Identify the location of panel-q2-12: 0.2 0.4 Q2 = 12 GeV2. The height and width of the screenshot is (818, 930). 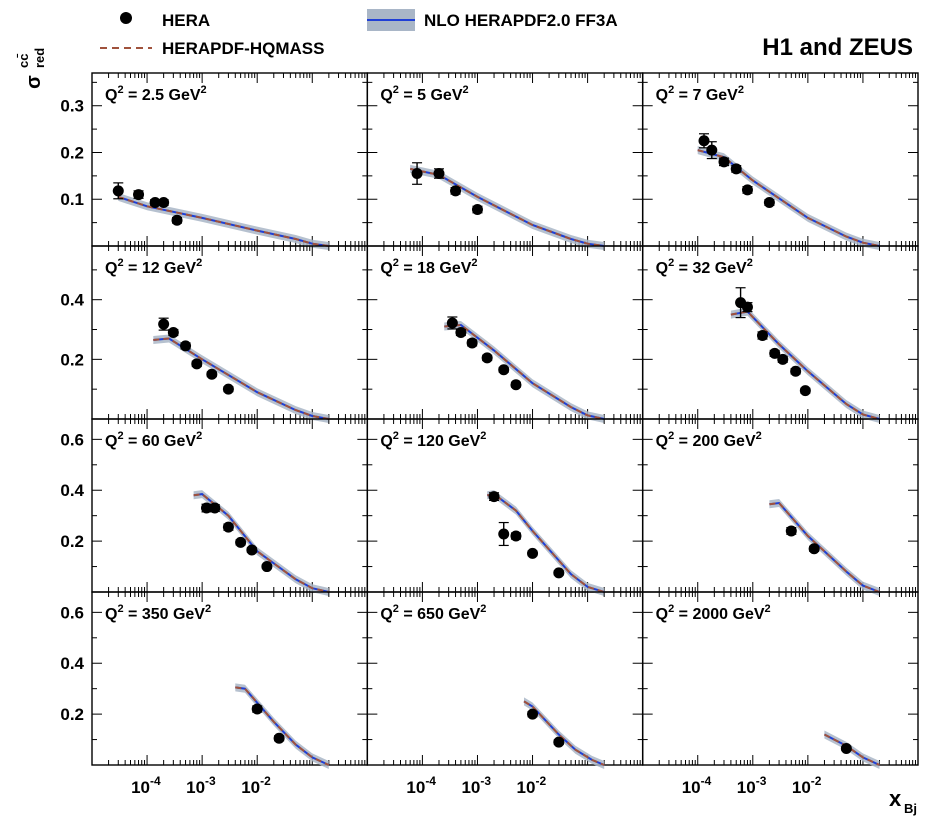
(214, 334).